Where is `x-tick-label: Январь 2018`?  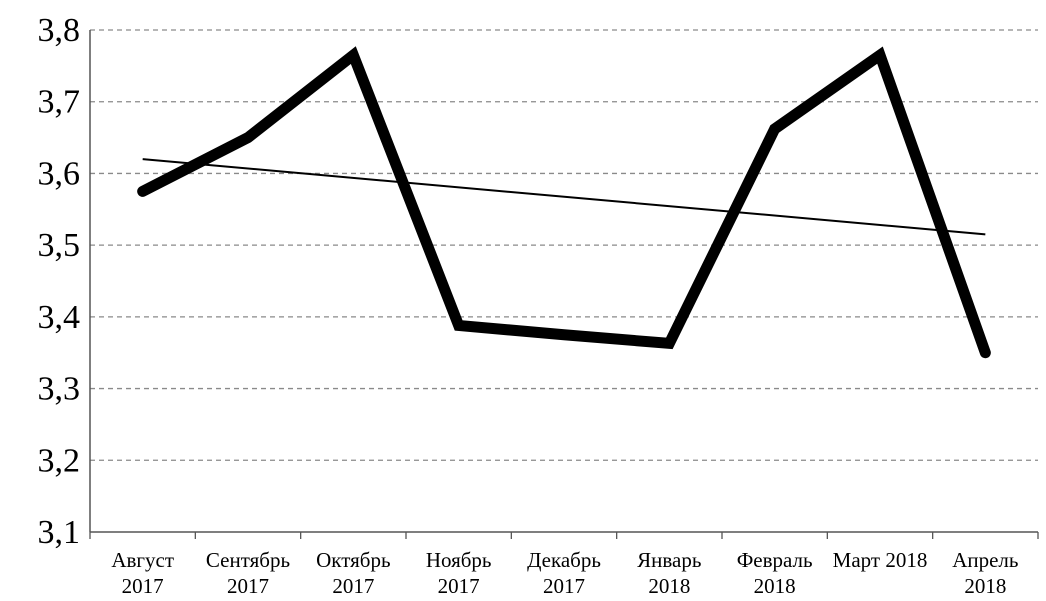
x-tick-label: Январь 2018 is located at coordinates (669, 573).